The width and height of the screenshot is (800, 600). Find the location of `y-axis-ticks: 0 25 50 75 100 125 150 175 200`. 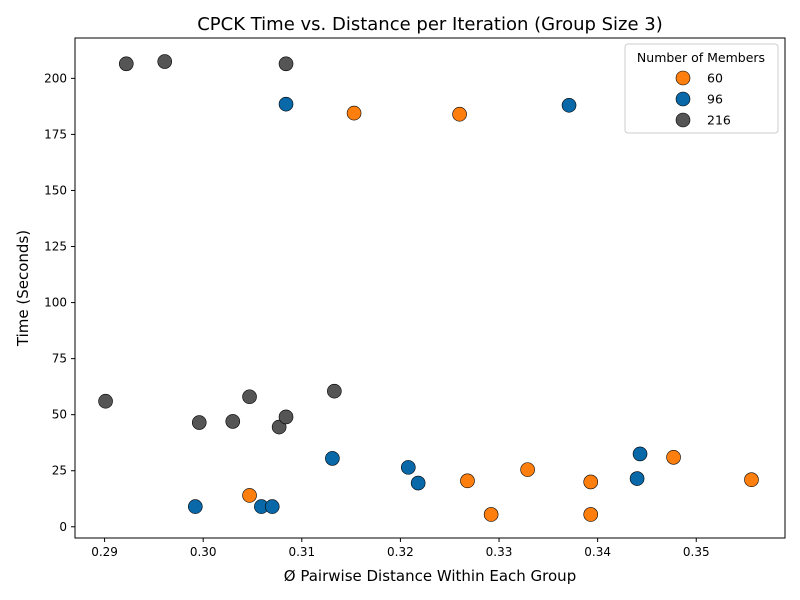

y-axis-ticks: 0 25 50 75 100 125 150 175 200 is located at coordinates (59, 302).